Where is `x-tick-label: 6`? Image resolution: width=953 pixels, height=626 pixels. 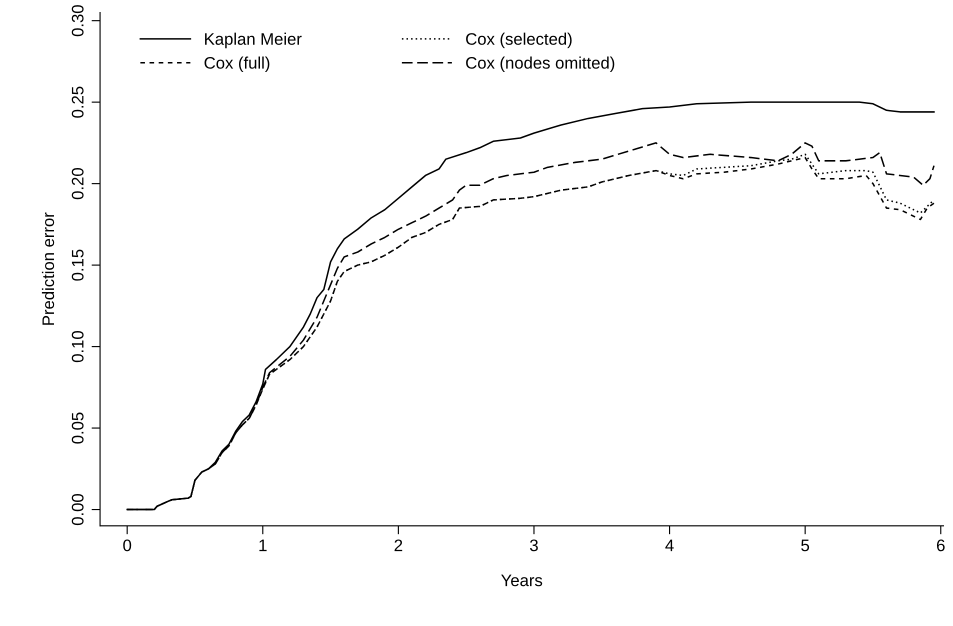
x-tick-label: 6 is located at coordinates (940, 545).